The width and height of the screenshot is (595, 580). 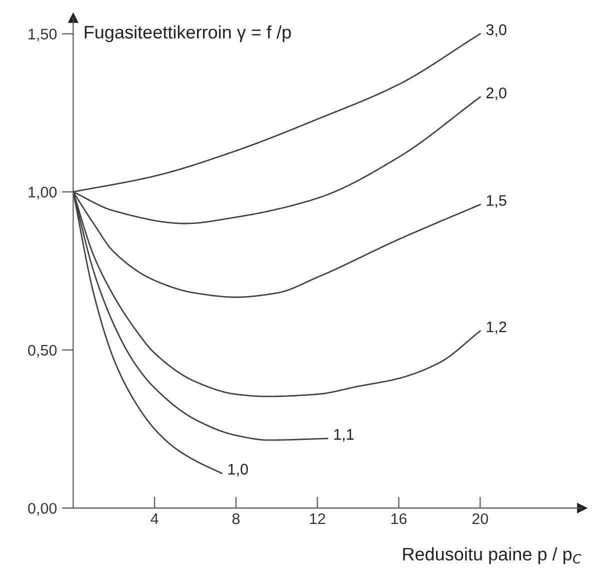 I want to click on x-tick-label: 20, so click(x=480, y=518).